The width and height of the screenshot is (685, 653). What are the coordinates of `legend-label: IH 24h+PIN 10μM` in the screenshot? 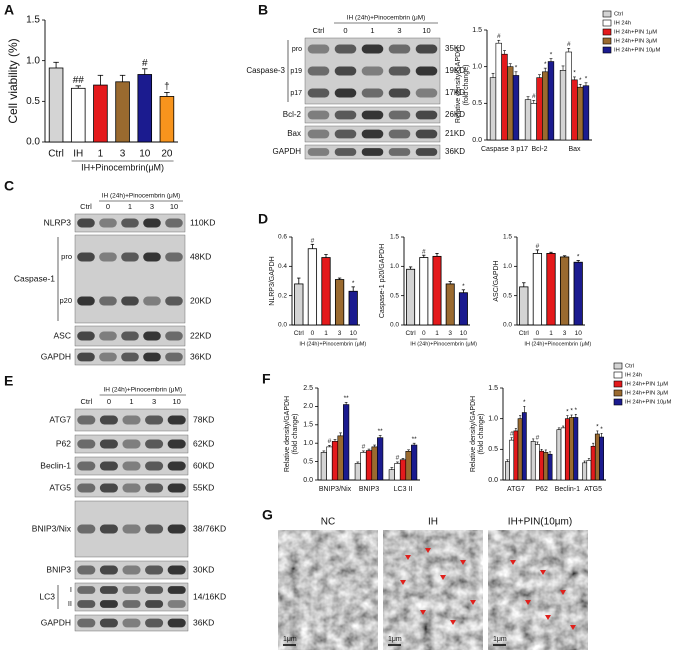 It's located at (637, 51).